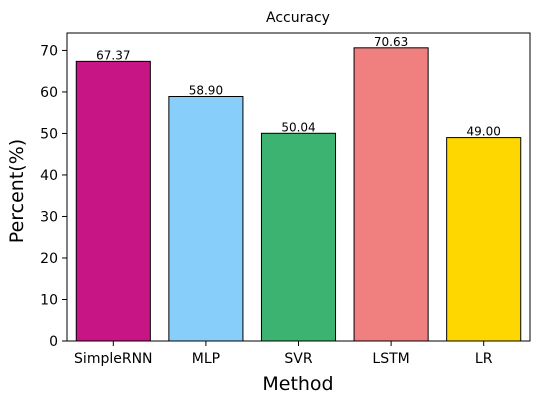  What do you see at coordinates (49, 300) in the screenshot?
I see `y-tick-label-10: 10` at bounding box center [49, 300].